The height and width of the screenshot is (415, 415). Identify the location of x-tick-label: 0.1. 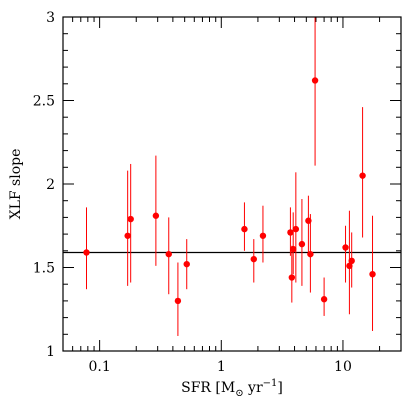
(99, 367).